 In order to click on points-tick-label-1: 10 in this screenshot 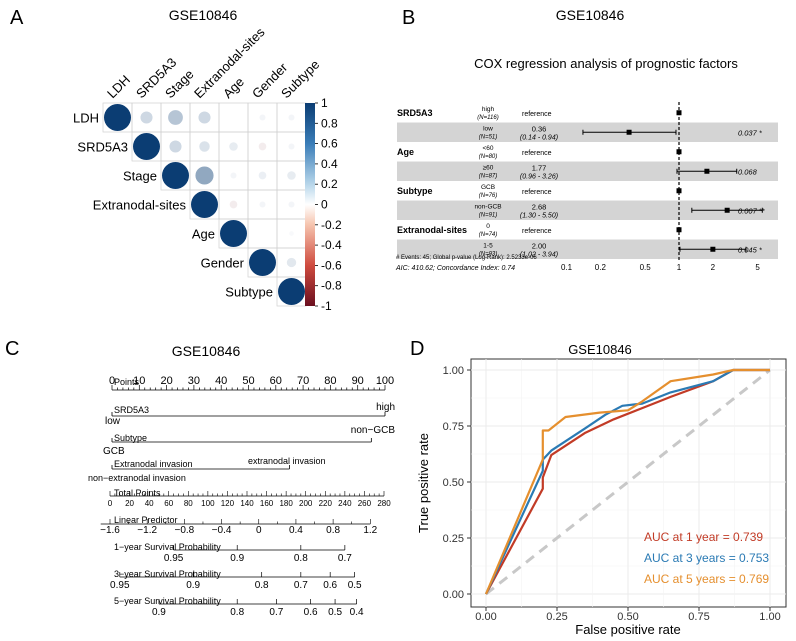, I will do `click(139, 381)`.